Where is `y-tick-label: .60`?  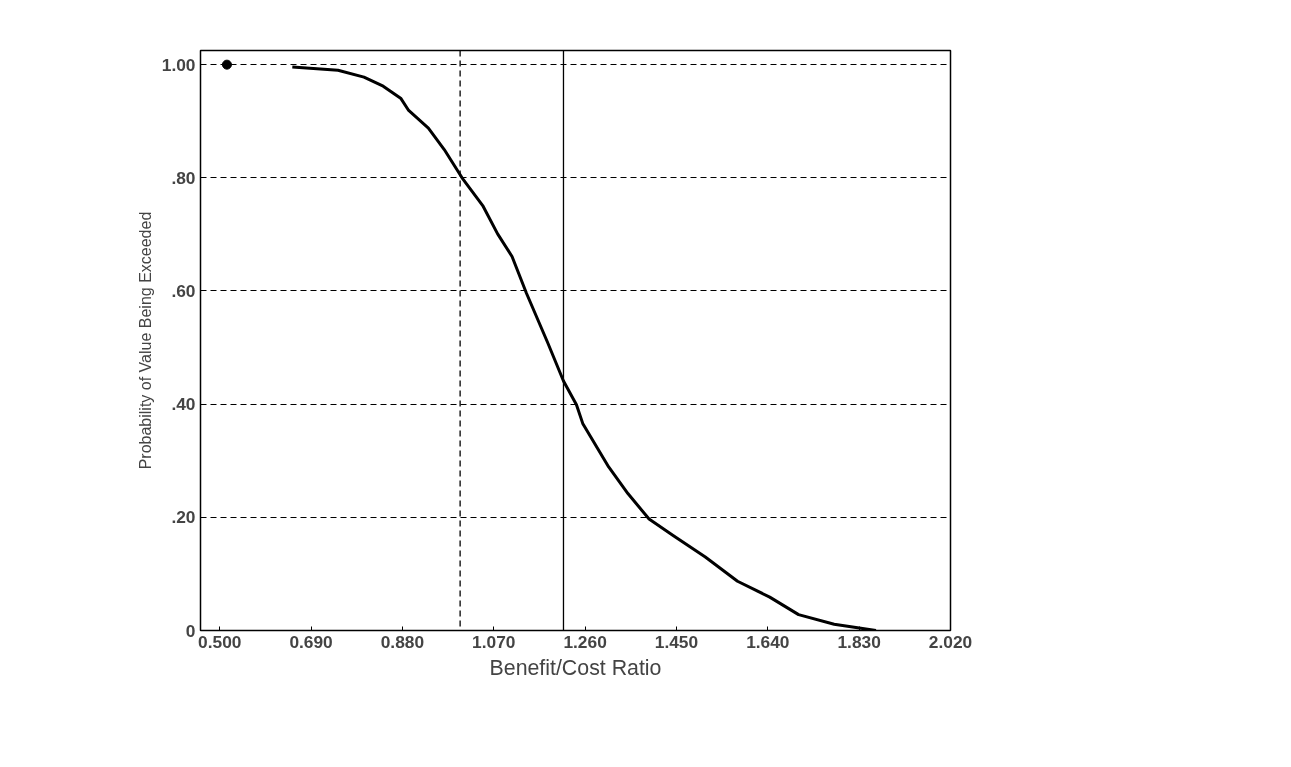
y-tick-label: .60 is located at coordinates (183, 290).